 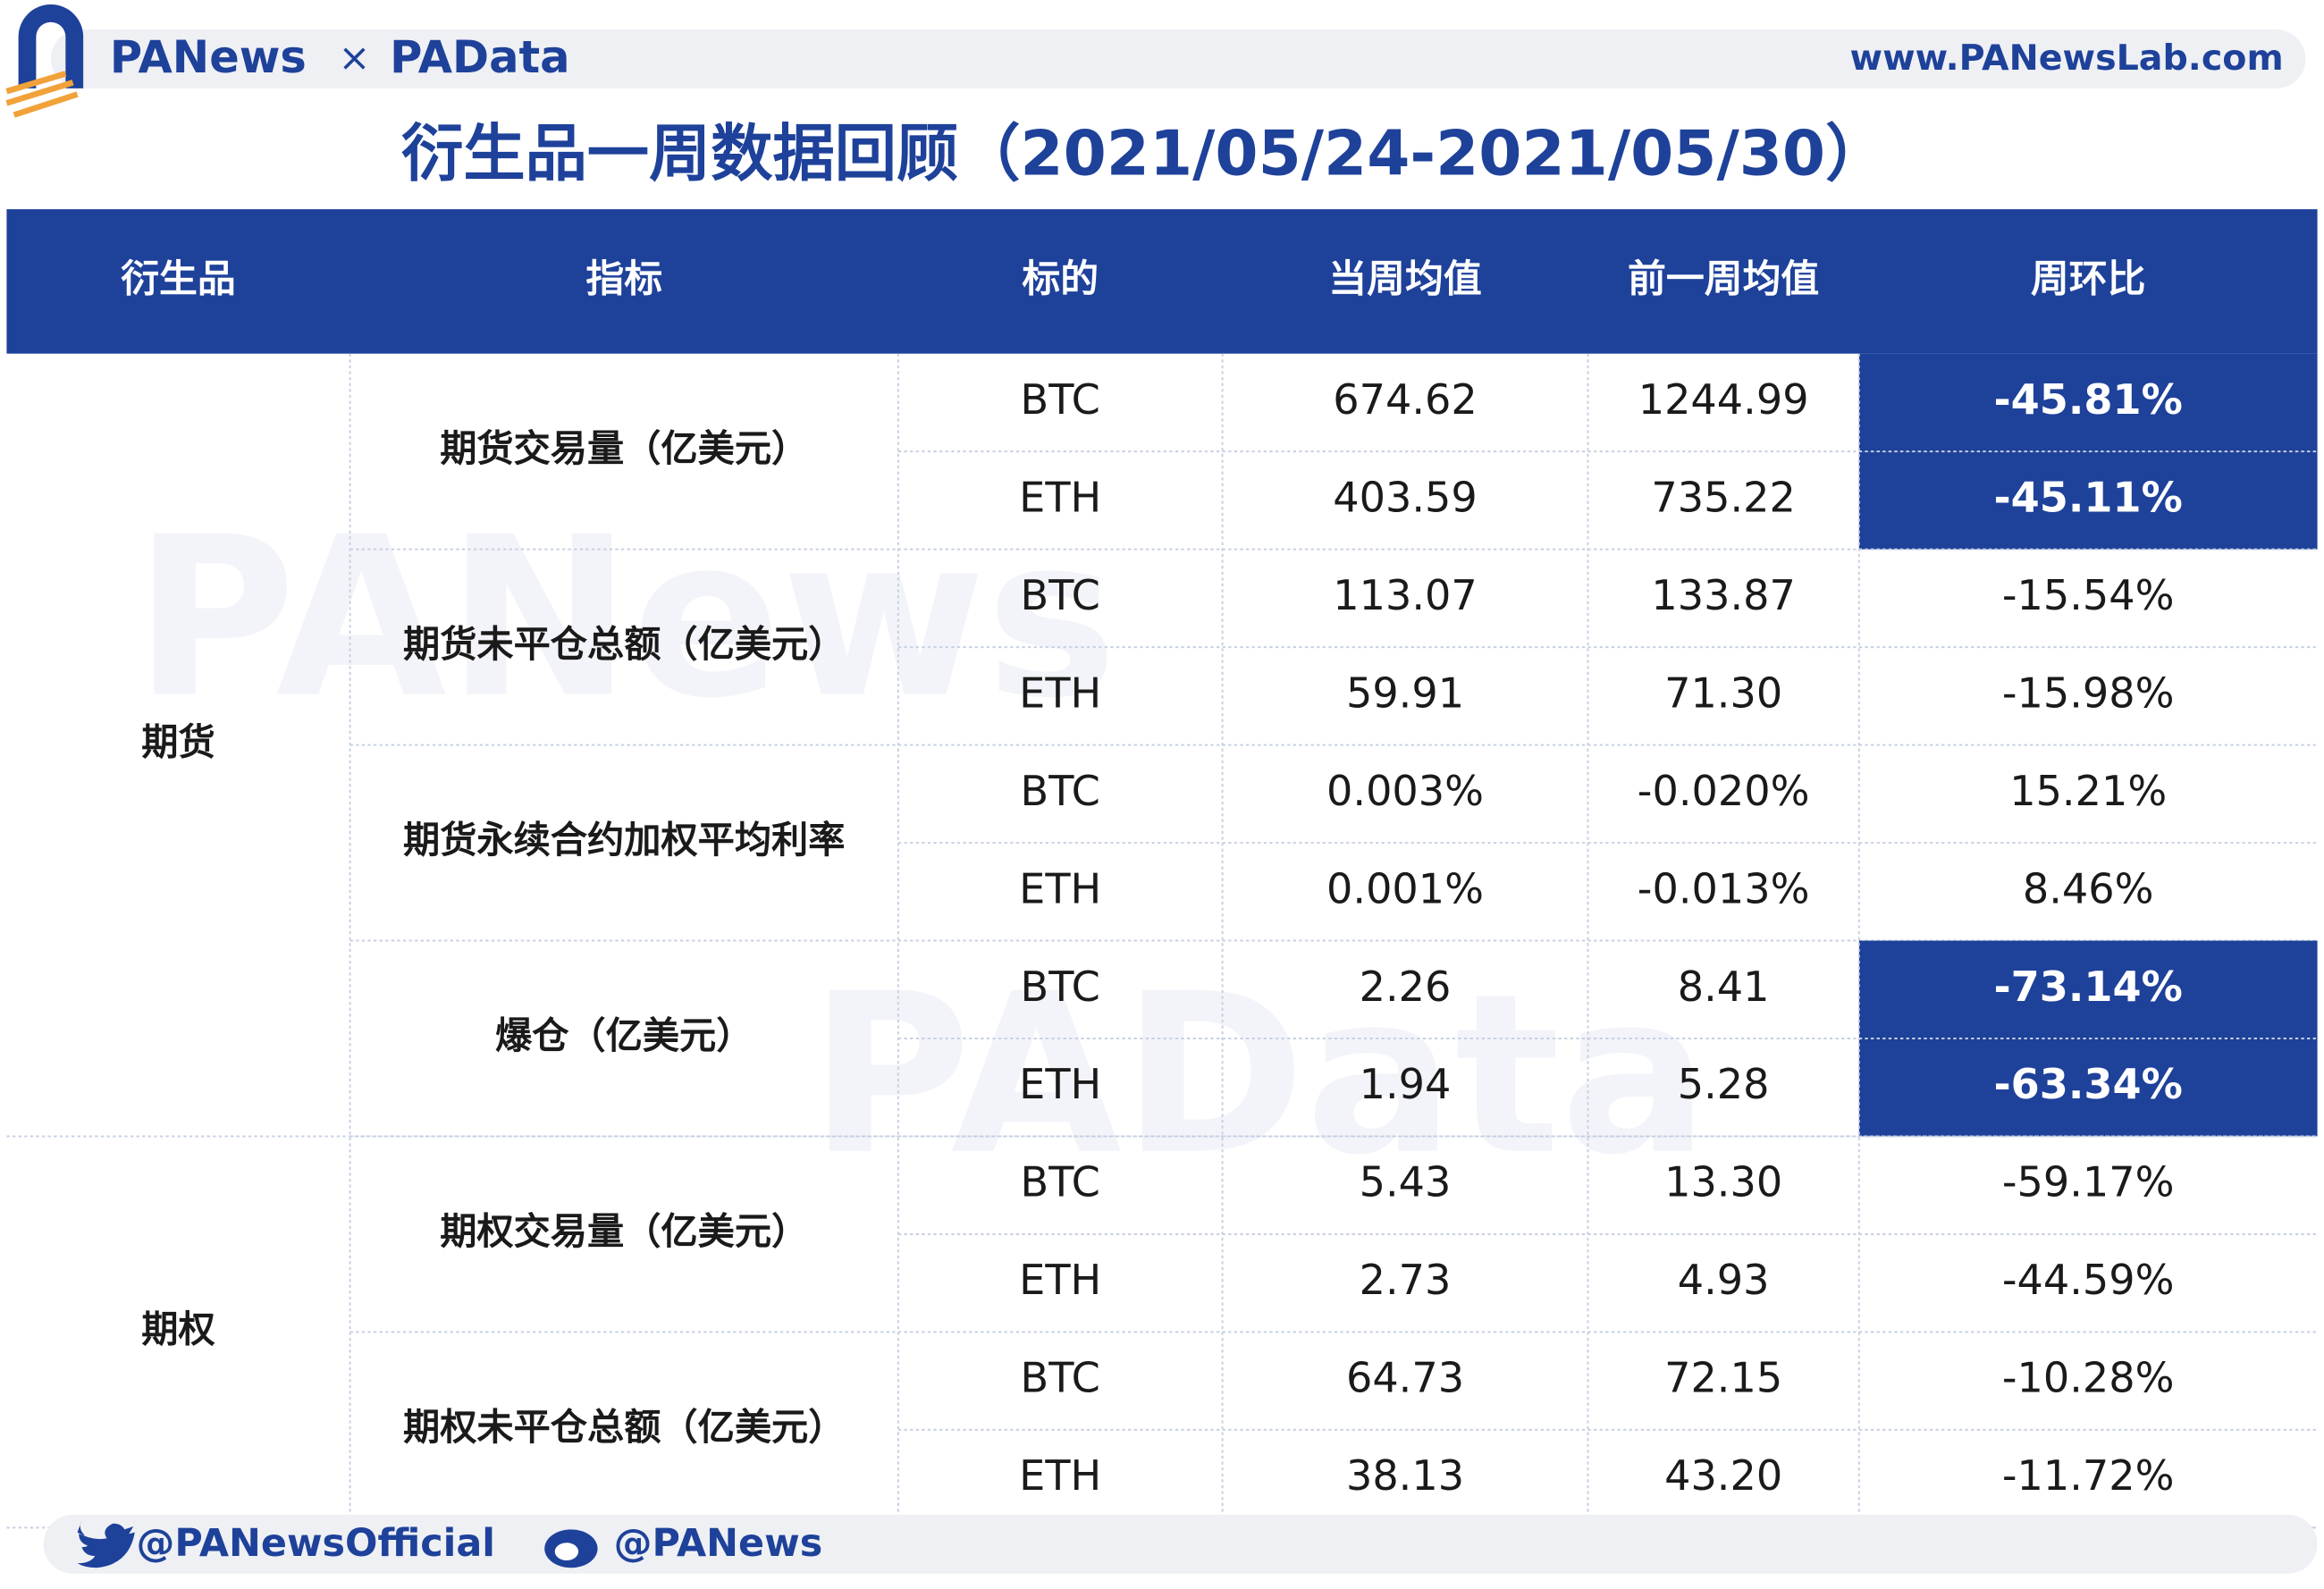 What do you see at coordinates (1405, 692) in the screenshot?
I see `current-cell: 59.91` at bounding box center [1405, 692].